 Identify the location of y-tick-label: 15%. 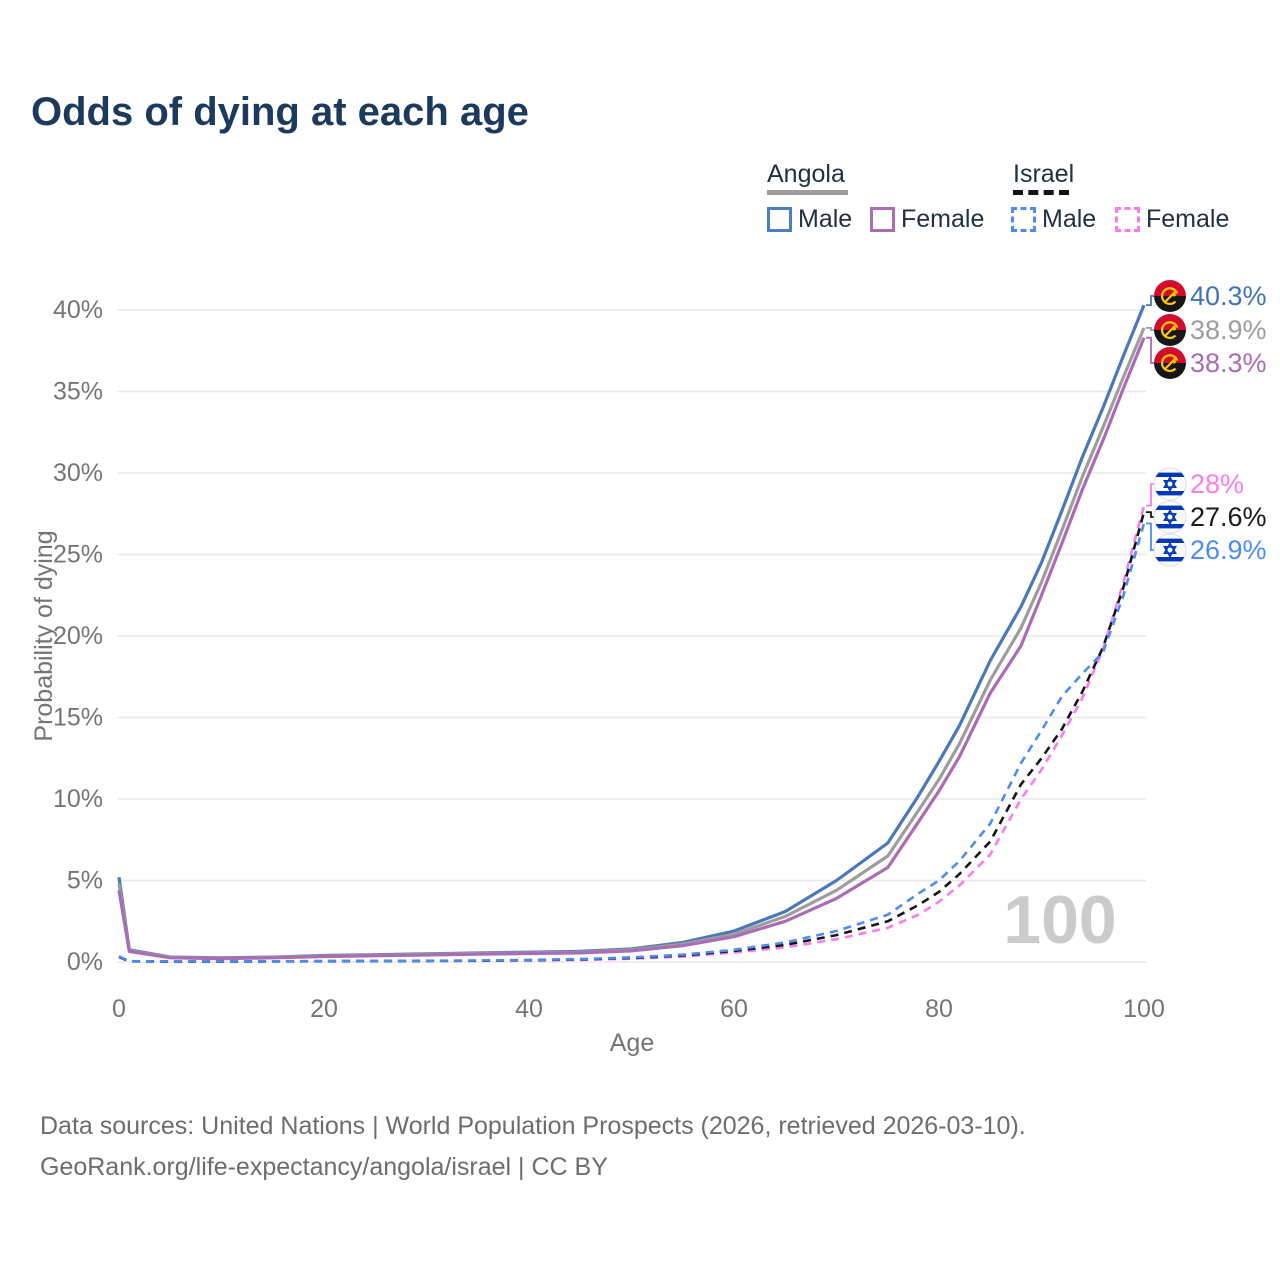
(78, 718).